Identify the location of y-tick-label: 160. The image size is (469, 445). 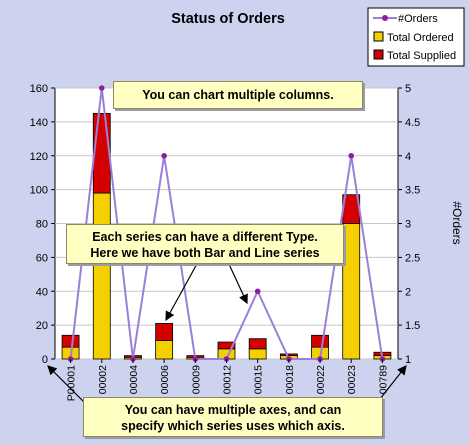
(39, 89).